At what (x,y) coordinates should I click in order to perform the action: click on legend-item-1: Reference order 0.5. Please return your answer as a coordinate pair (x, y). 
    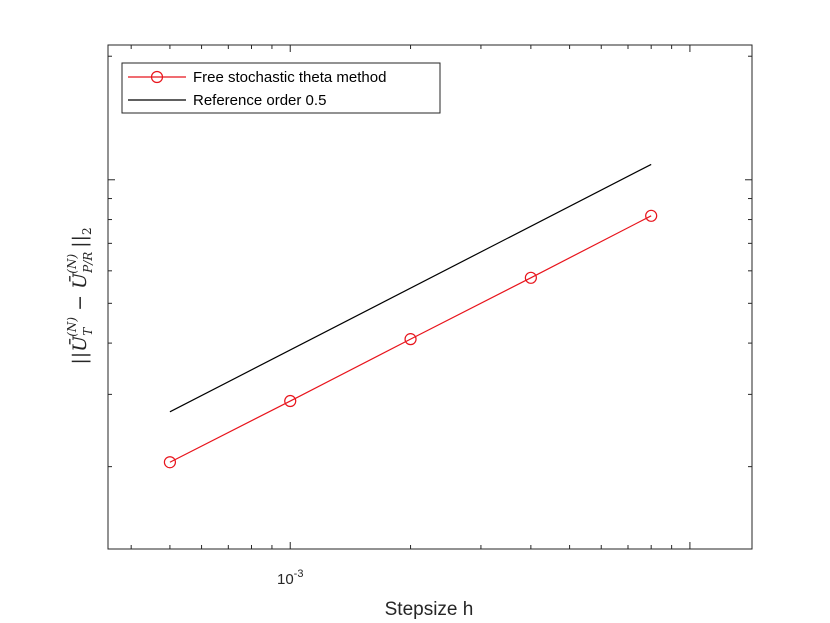
    Looking at the image, I should click on (227, 100).